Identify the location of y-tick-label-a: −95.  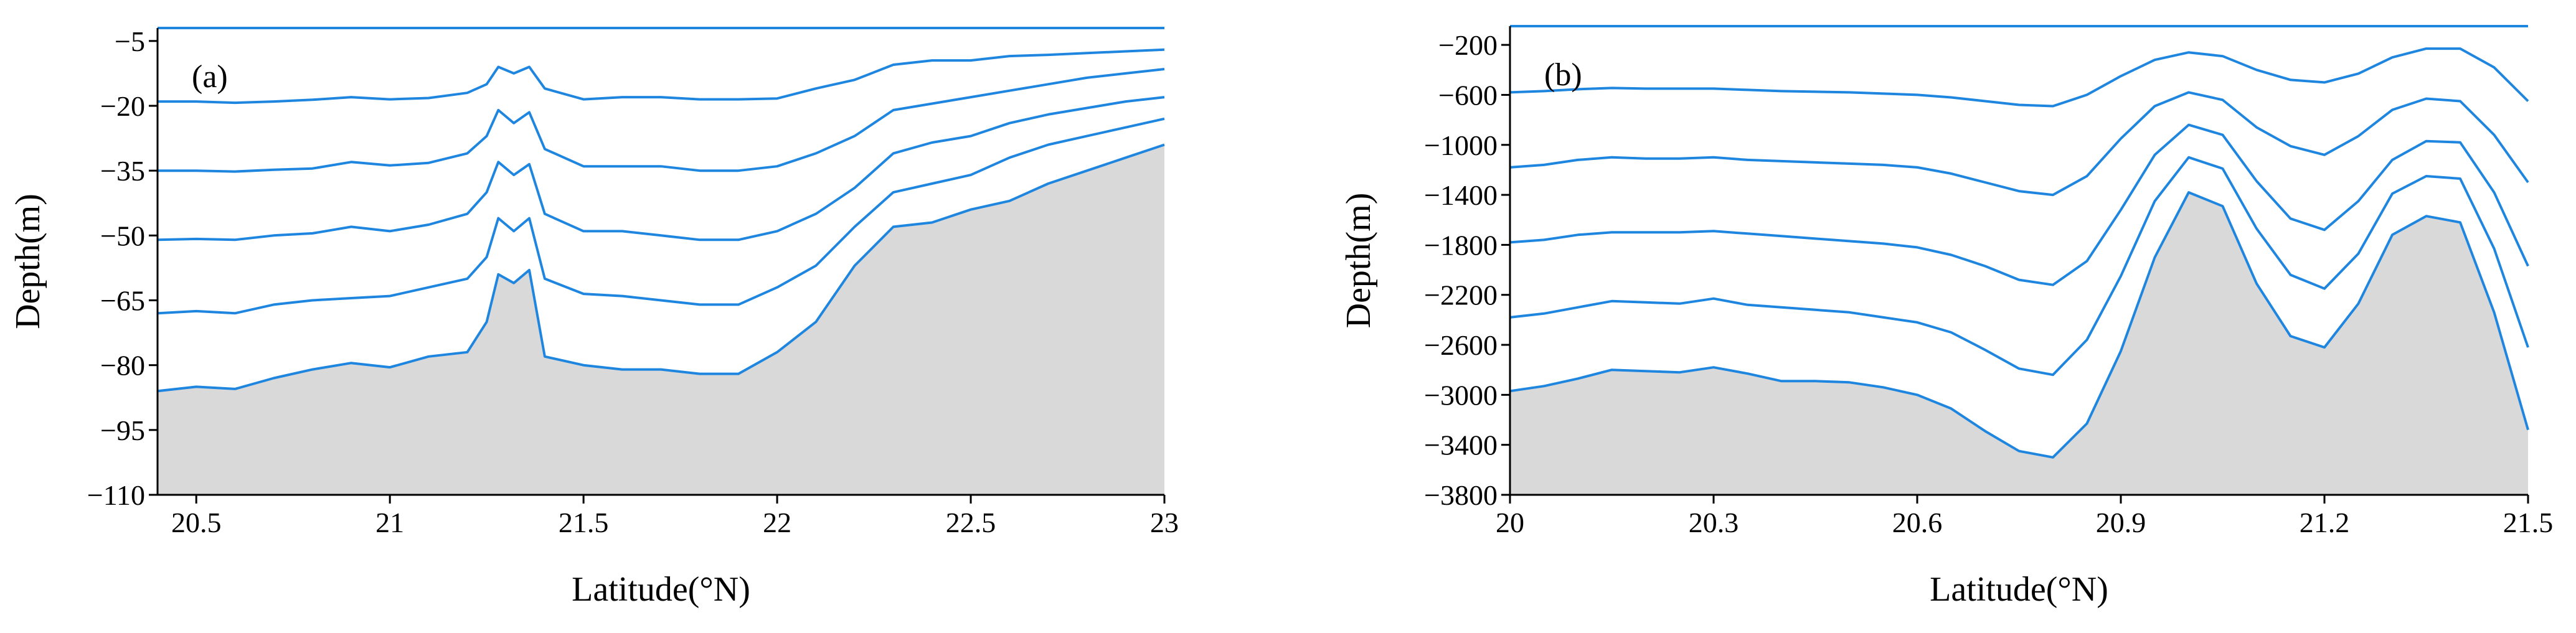
(123, 431).